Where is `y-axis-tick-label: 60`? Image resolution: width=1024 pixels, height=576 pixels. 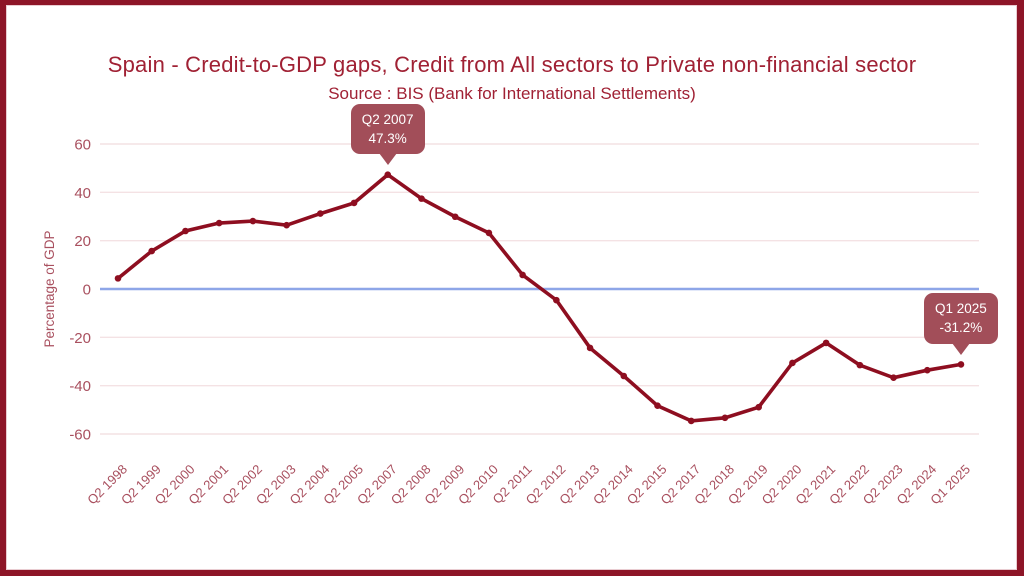
y-axis-tick-label: 60 is located at coordinates (82, 144).